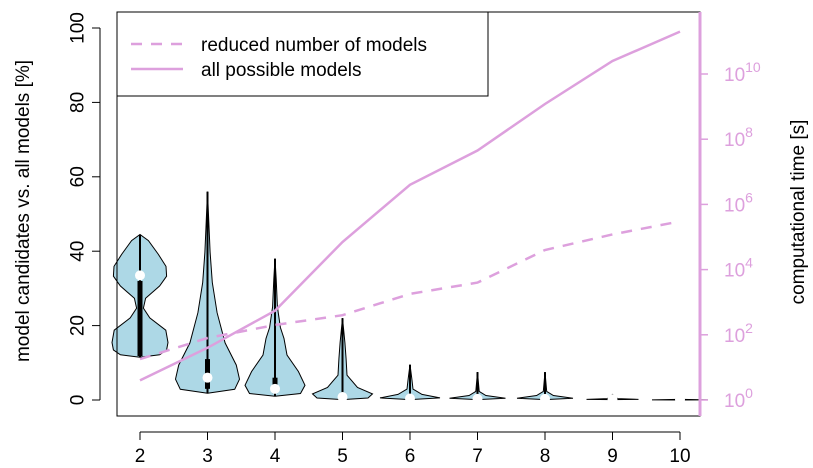 The image size is (813, 468). I want to click on bottom-tick-label: 10, so click(679, 456).